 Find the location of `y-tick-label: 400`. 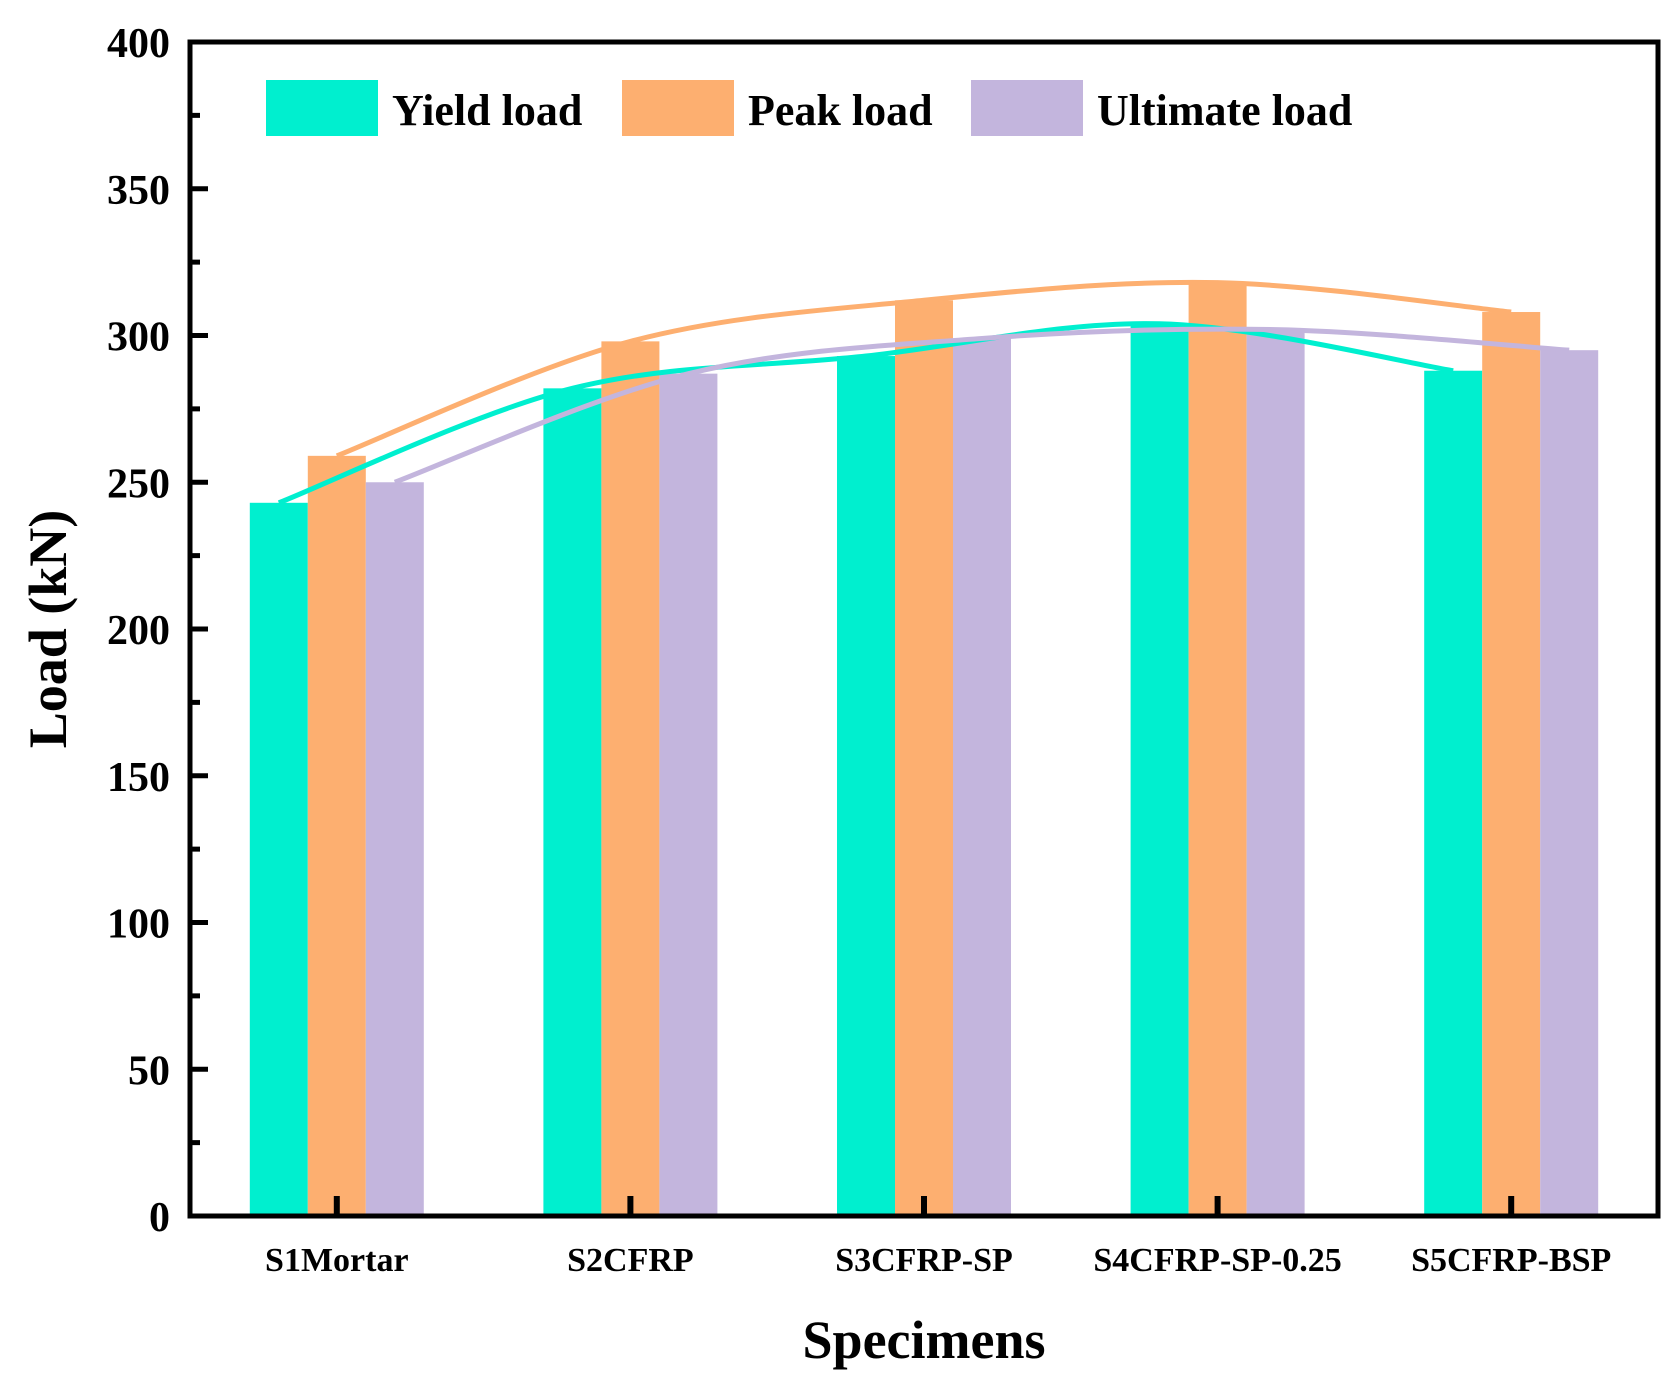

y-tick-label: 400 is located at coordinates (138, 44).